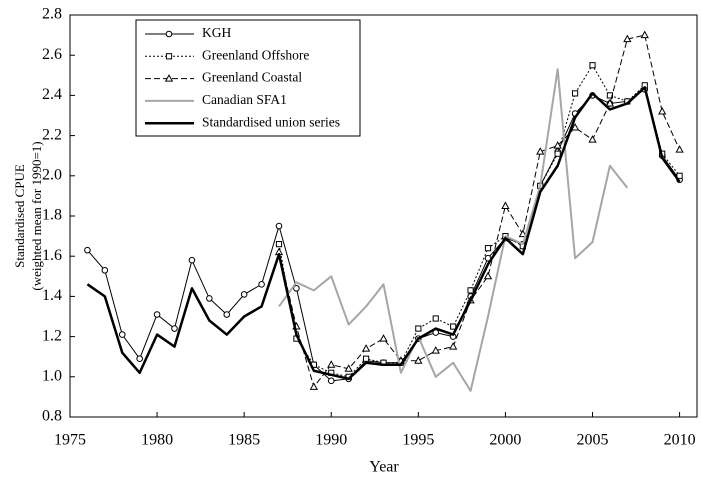 The height and width of the screenshot is (482, 701). Describe the element at coordinates (52, 295) in the screenshot. I see `y-tick-label: 1.4` at that location.